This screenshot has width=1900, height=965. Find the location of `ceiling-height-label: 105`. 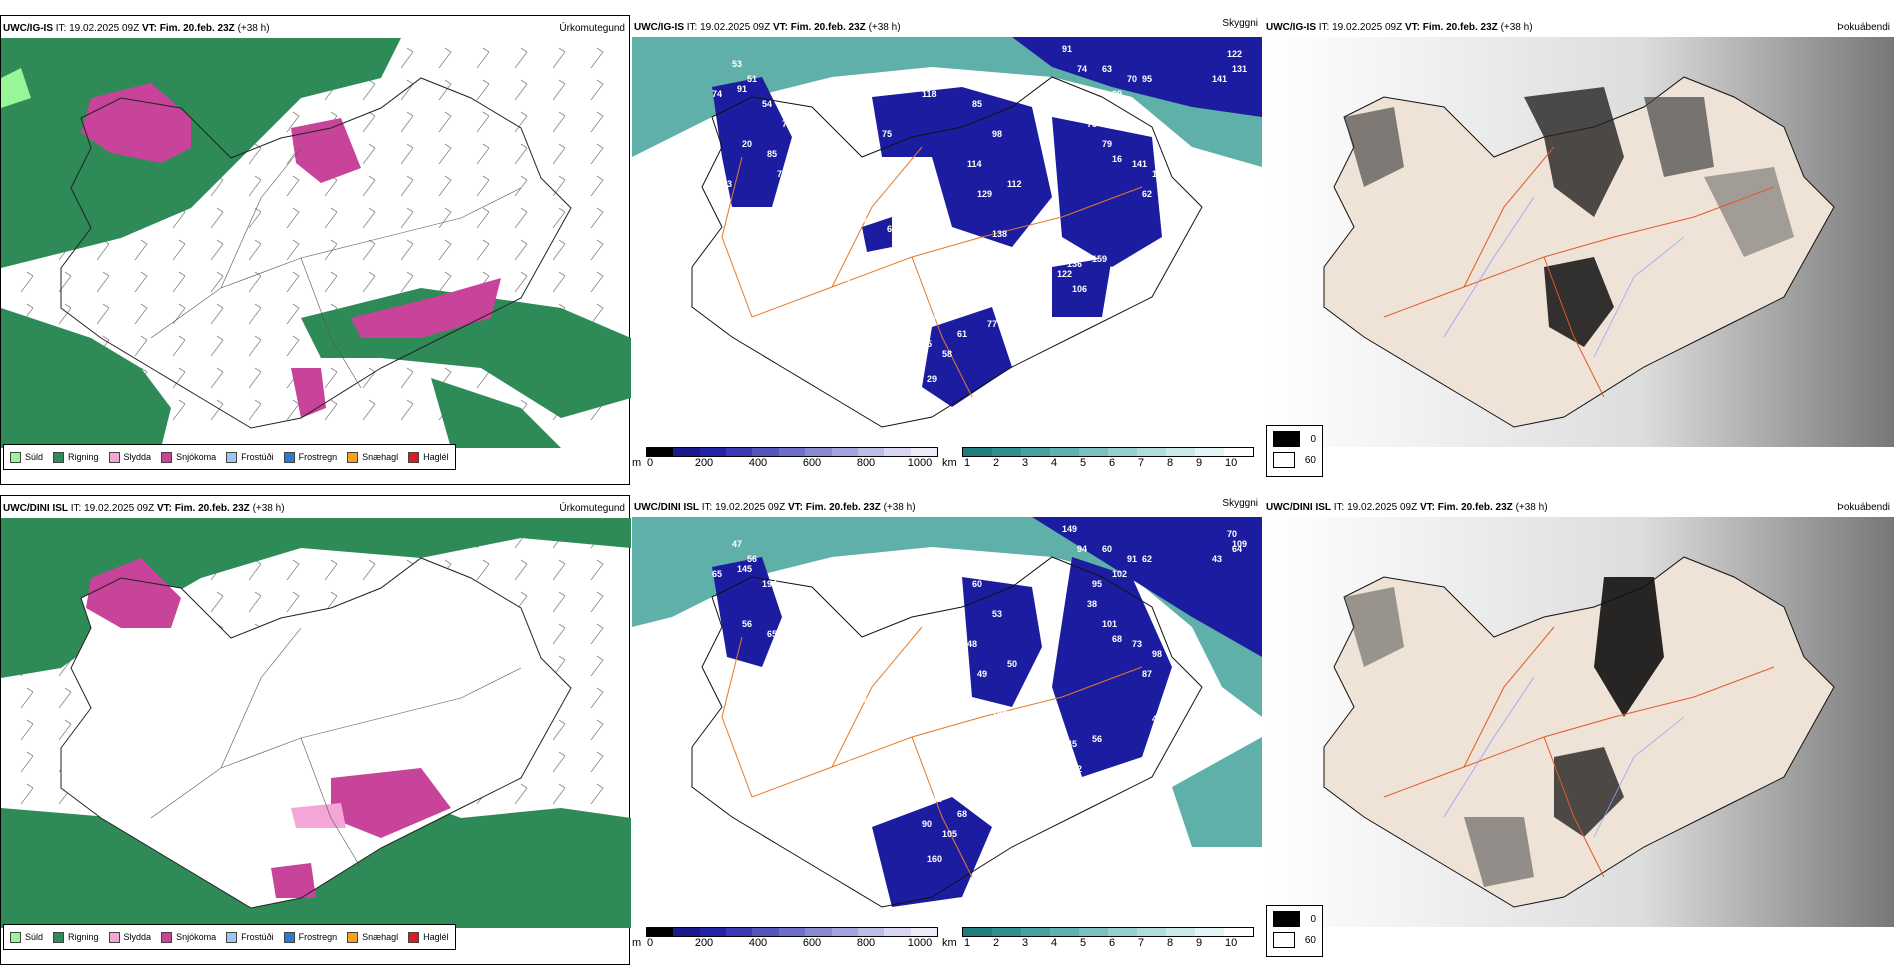

ceiling-height-label: 105 is located at coordinates (949, 834).